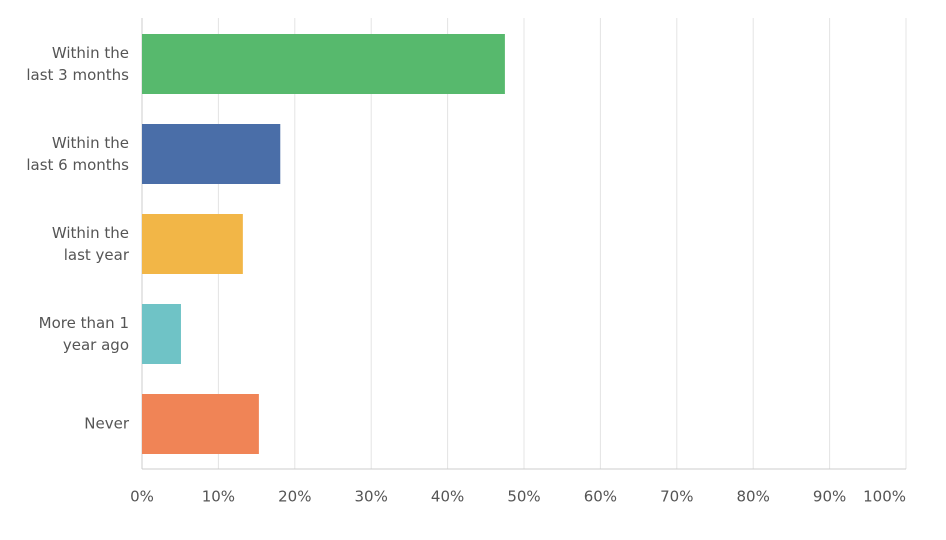 This screenshot has width=946, height=540. What do you see at coordinates (218, 497) in the screenshot?
I see `x-tick-label: 10%` at bounding box center [218, 497].